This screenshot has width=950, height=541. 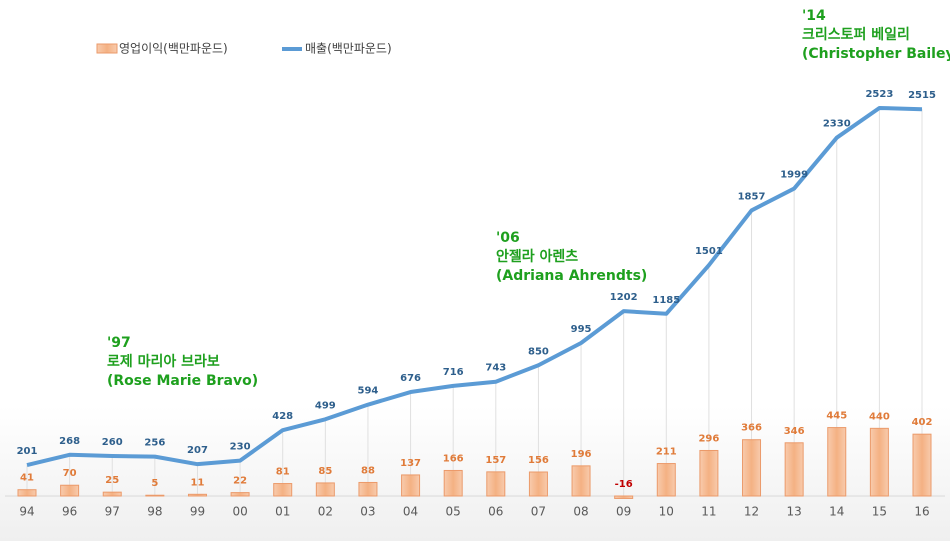 I want to click on line-value-label: 1999, so click(x=794, y=175).